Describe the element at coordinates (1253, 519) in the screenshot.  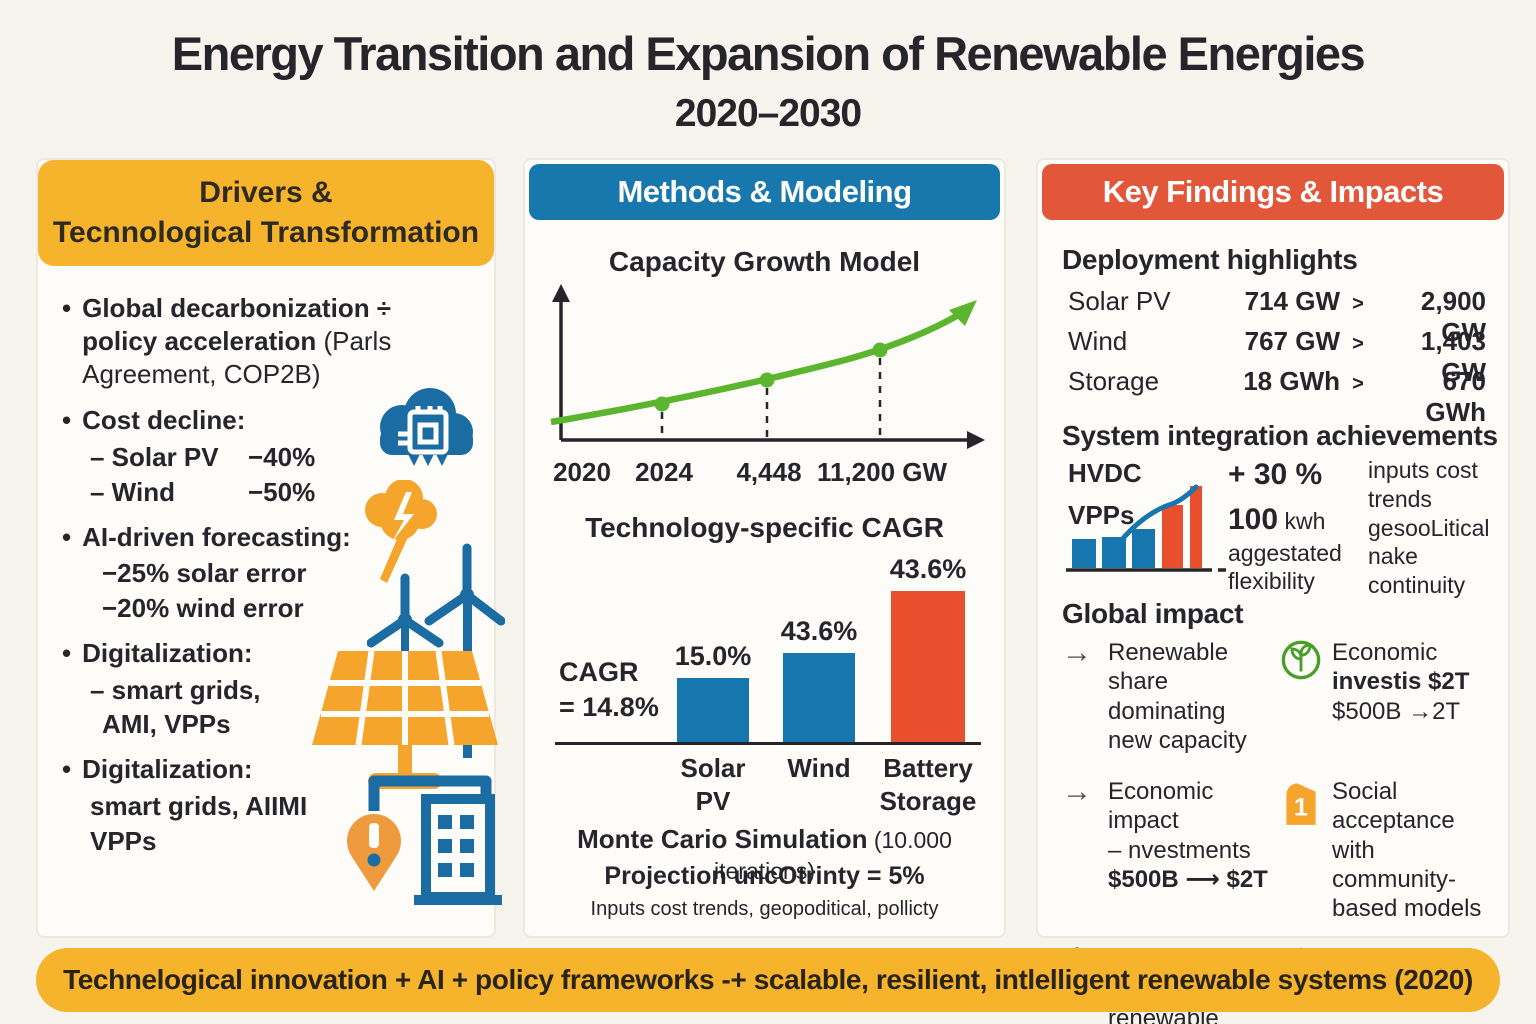
I see `stat-number: 100` at that location.